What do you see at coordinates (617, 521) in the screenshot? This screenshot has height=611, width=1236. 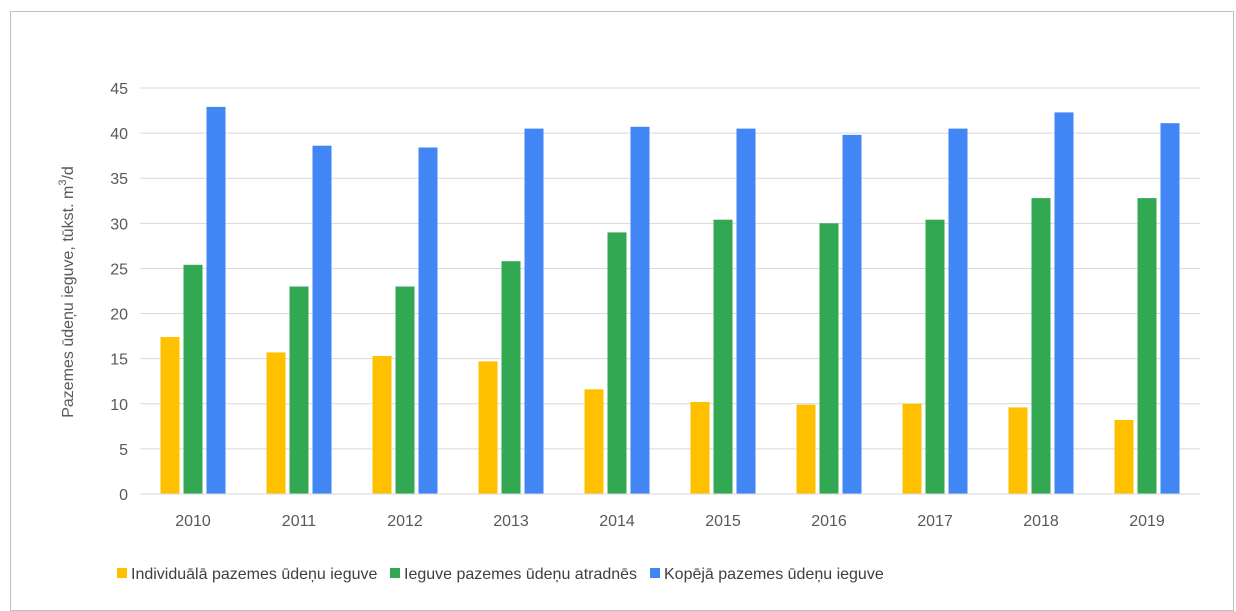 I see `x-tick-label: 2014` at bounding box center [617, 521].